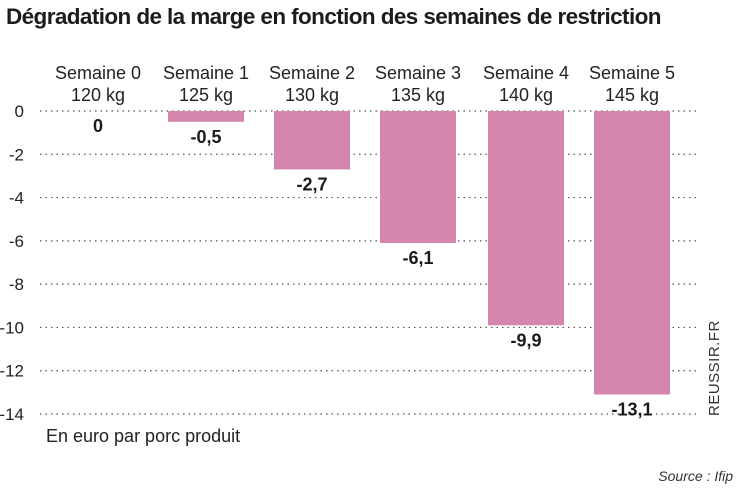 This screenshot has width=747, height=499. Describe the element at coordinates (632, 73) in the screenshot. I see `category-label: Semaine 5` at that location.